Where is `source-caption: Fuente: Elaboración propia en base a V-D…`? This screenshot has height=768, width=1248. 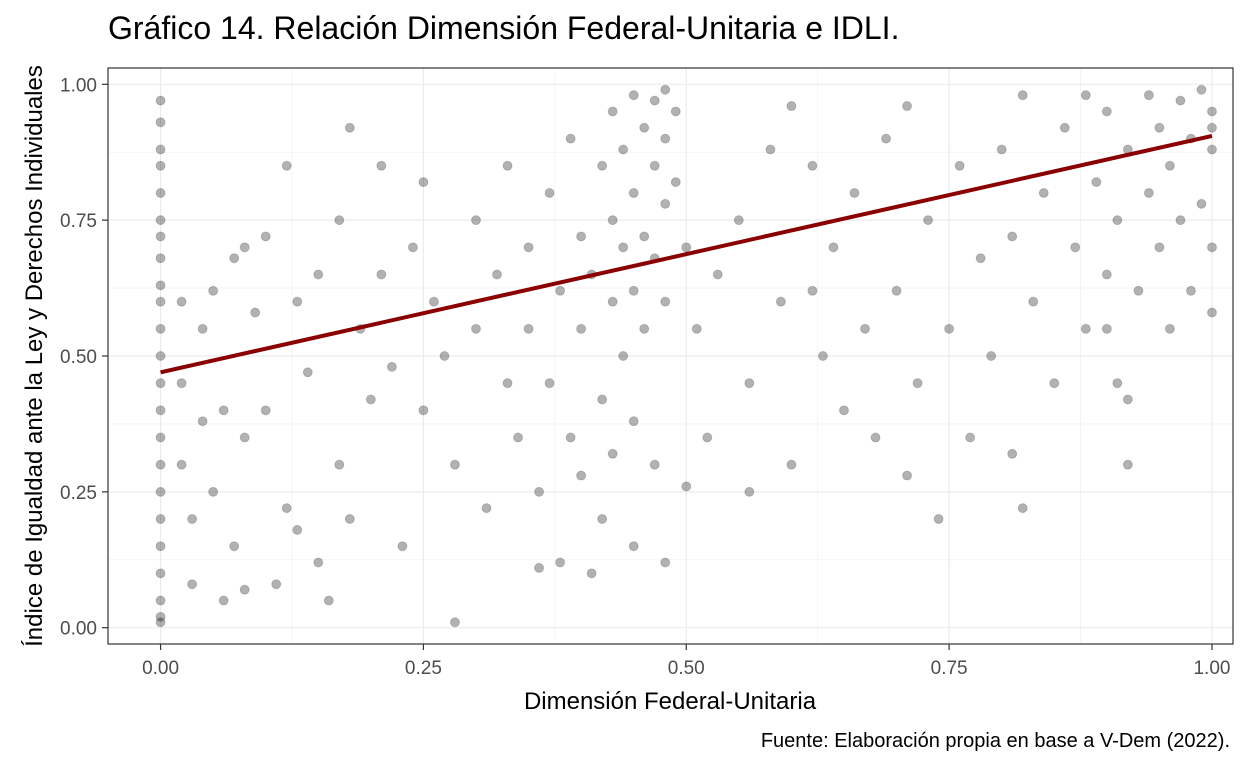
source-caption: Fuente: Elaboración propia en base a V-D… is located at coordinates (995, 741).